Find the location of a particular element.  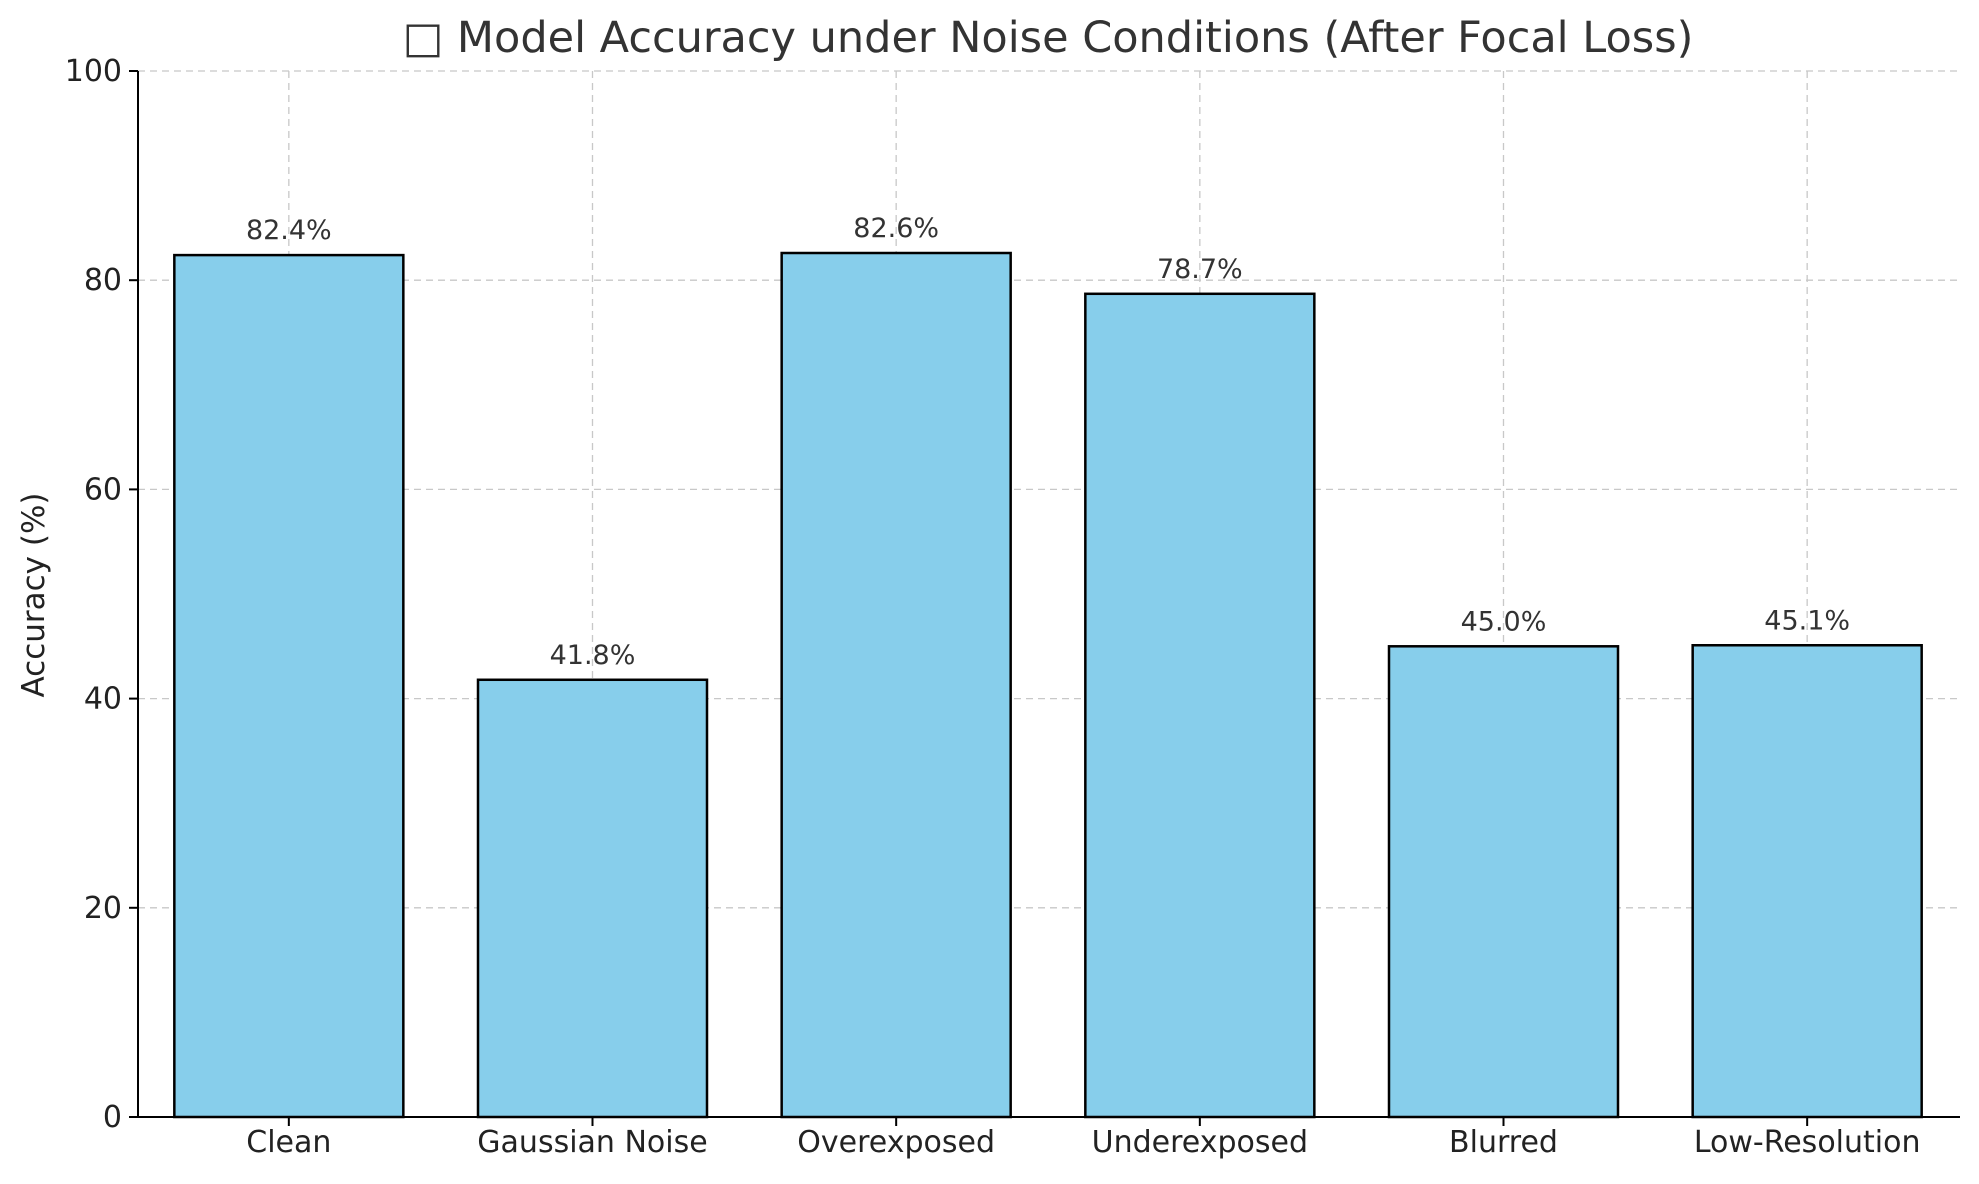

data-label: 45.1% is located at coordinates (1807, 620).